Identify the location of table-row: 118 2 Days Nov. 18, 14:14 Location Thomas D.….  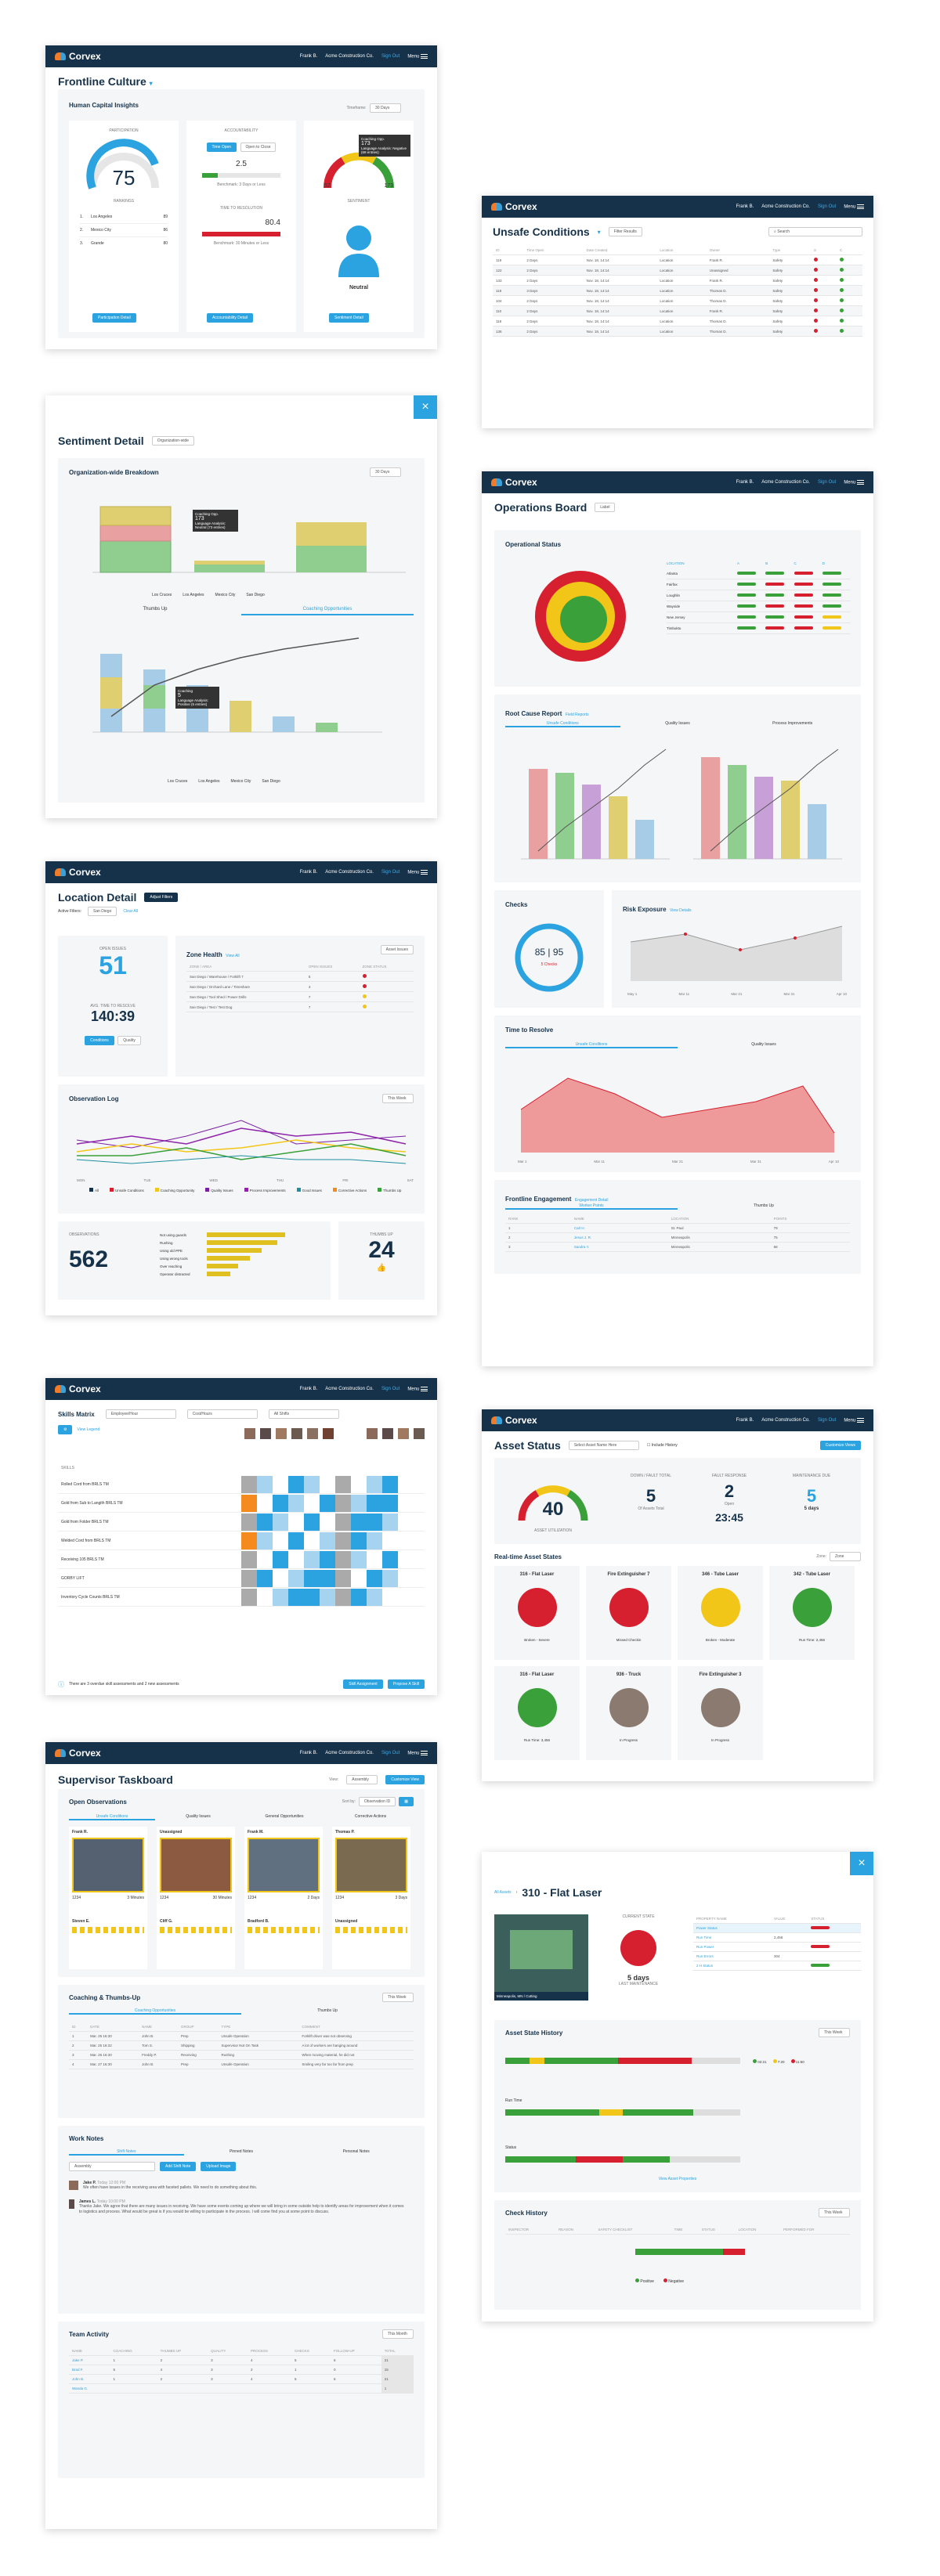
(677, 321).